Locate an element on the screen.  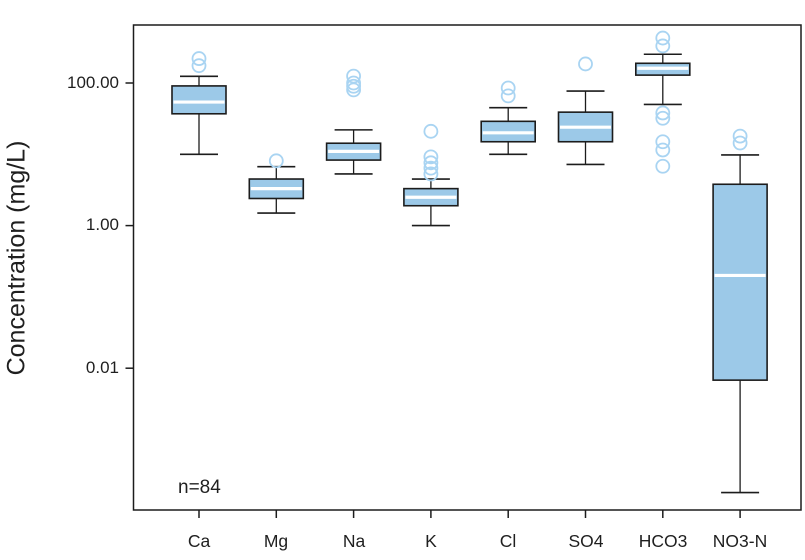
box-NO3-N is located at coordinates (740, 282).